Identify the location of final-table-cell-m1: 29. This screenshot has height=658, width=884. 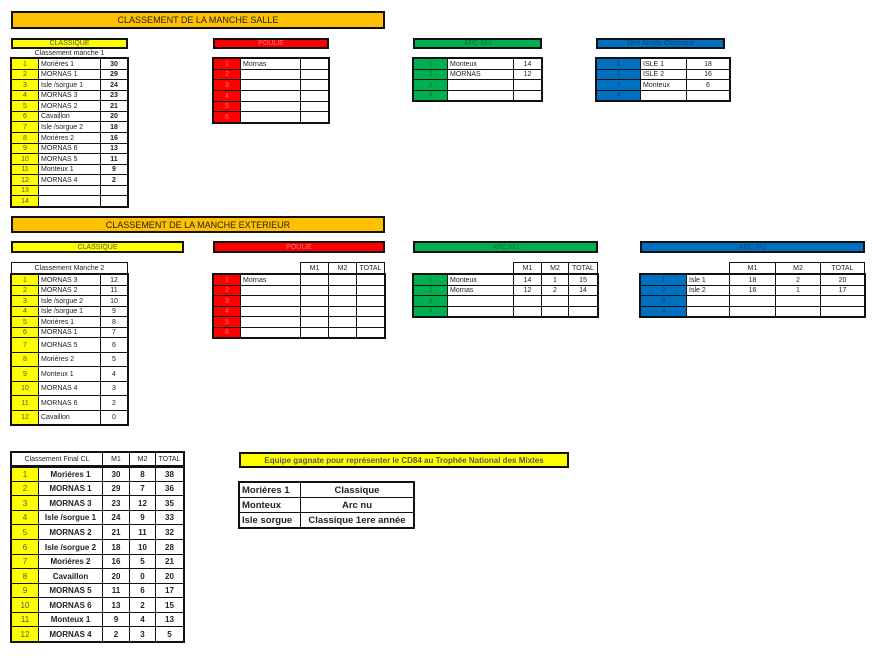
(116, 488).